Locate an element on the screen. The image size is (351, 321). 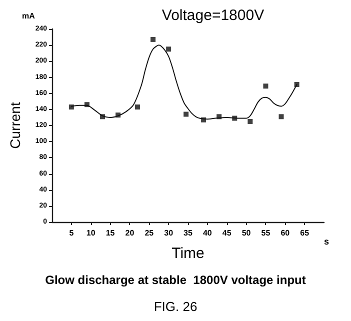
y-axis-title: Current is located at coordinates (15, 125).